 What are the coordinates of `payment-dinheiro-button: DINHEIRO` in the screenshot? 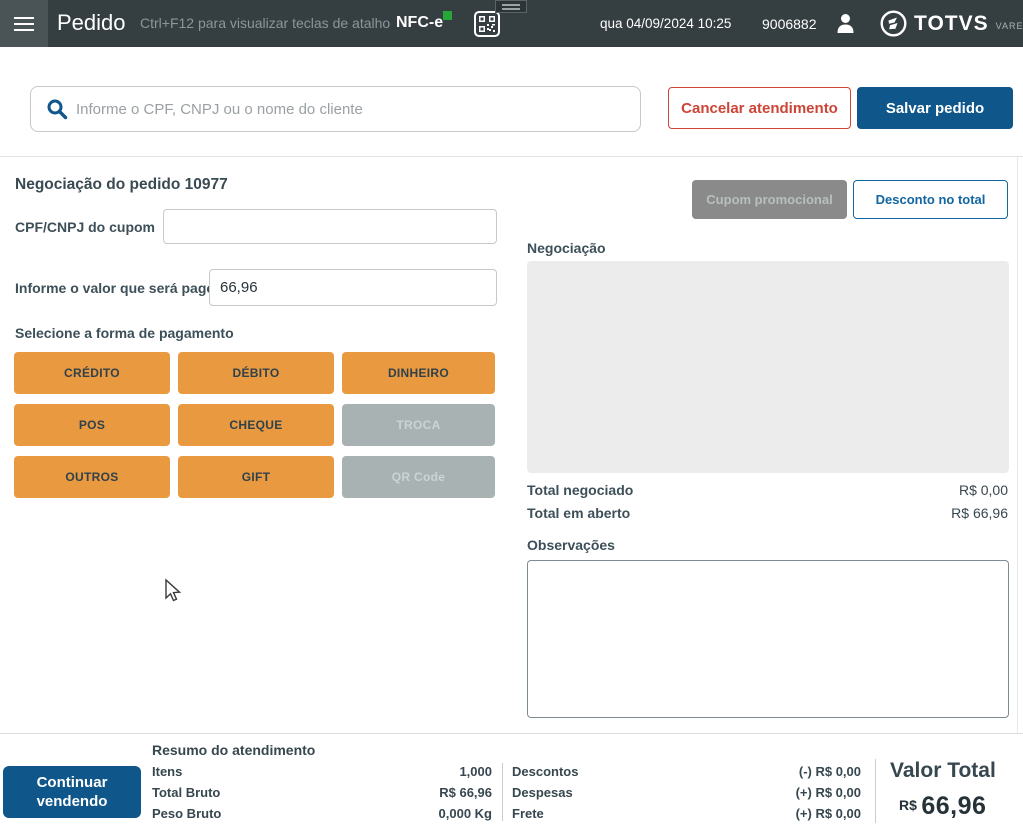 It's located at (418, 373).